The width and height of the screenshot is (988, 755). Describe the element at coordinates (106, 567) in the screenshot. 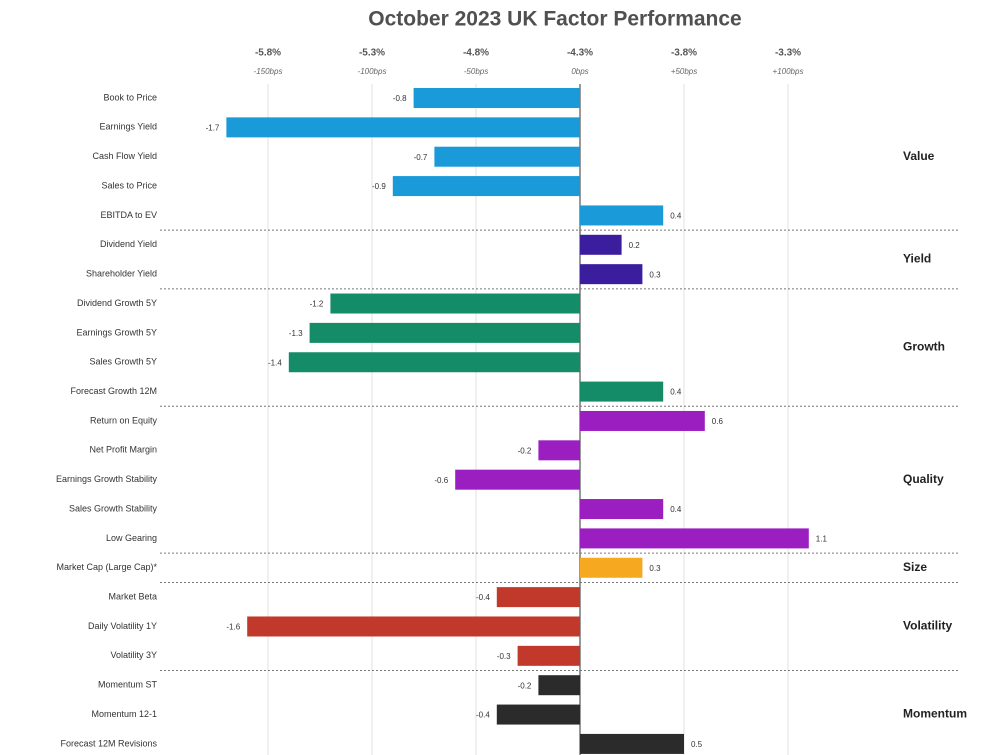

I see `category-label: Market Cap (Large Cap)*` at that location.